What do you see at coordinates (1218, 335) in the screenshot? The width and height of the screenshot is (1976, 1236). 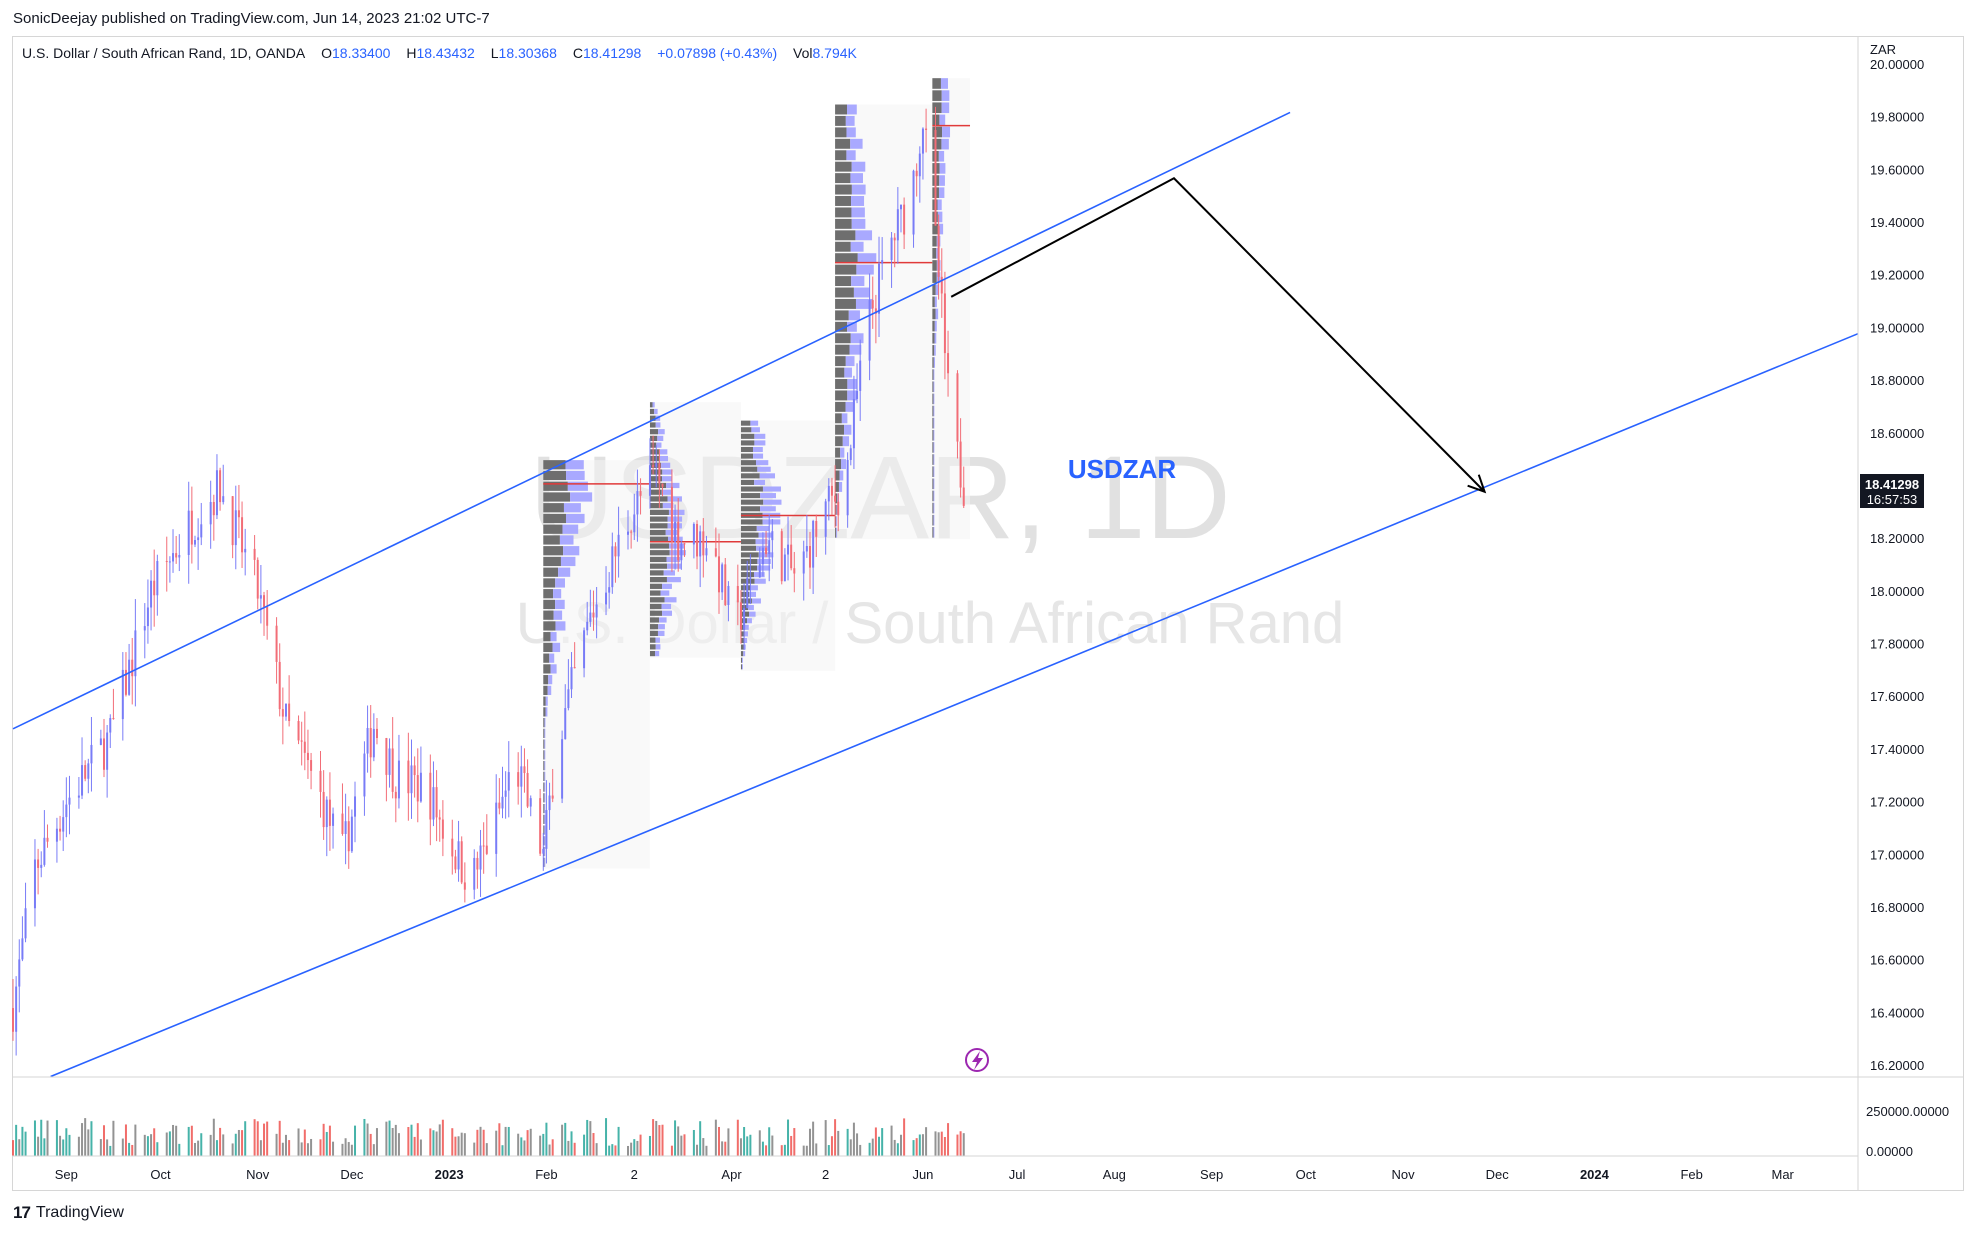 I see `projection-arrow` at bounding box center [1218, 335].